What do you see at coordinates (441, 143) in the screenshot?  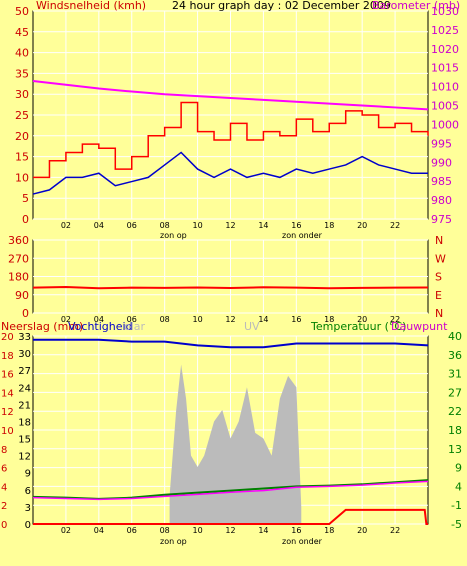 I see `barometer-tick-label: 995` at bounding box center [441, 143].